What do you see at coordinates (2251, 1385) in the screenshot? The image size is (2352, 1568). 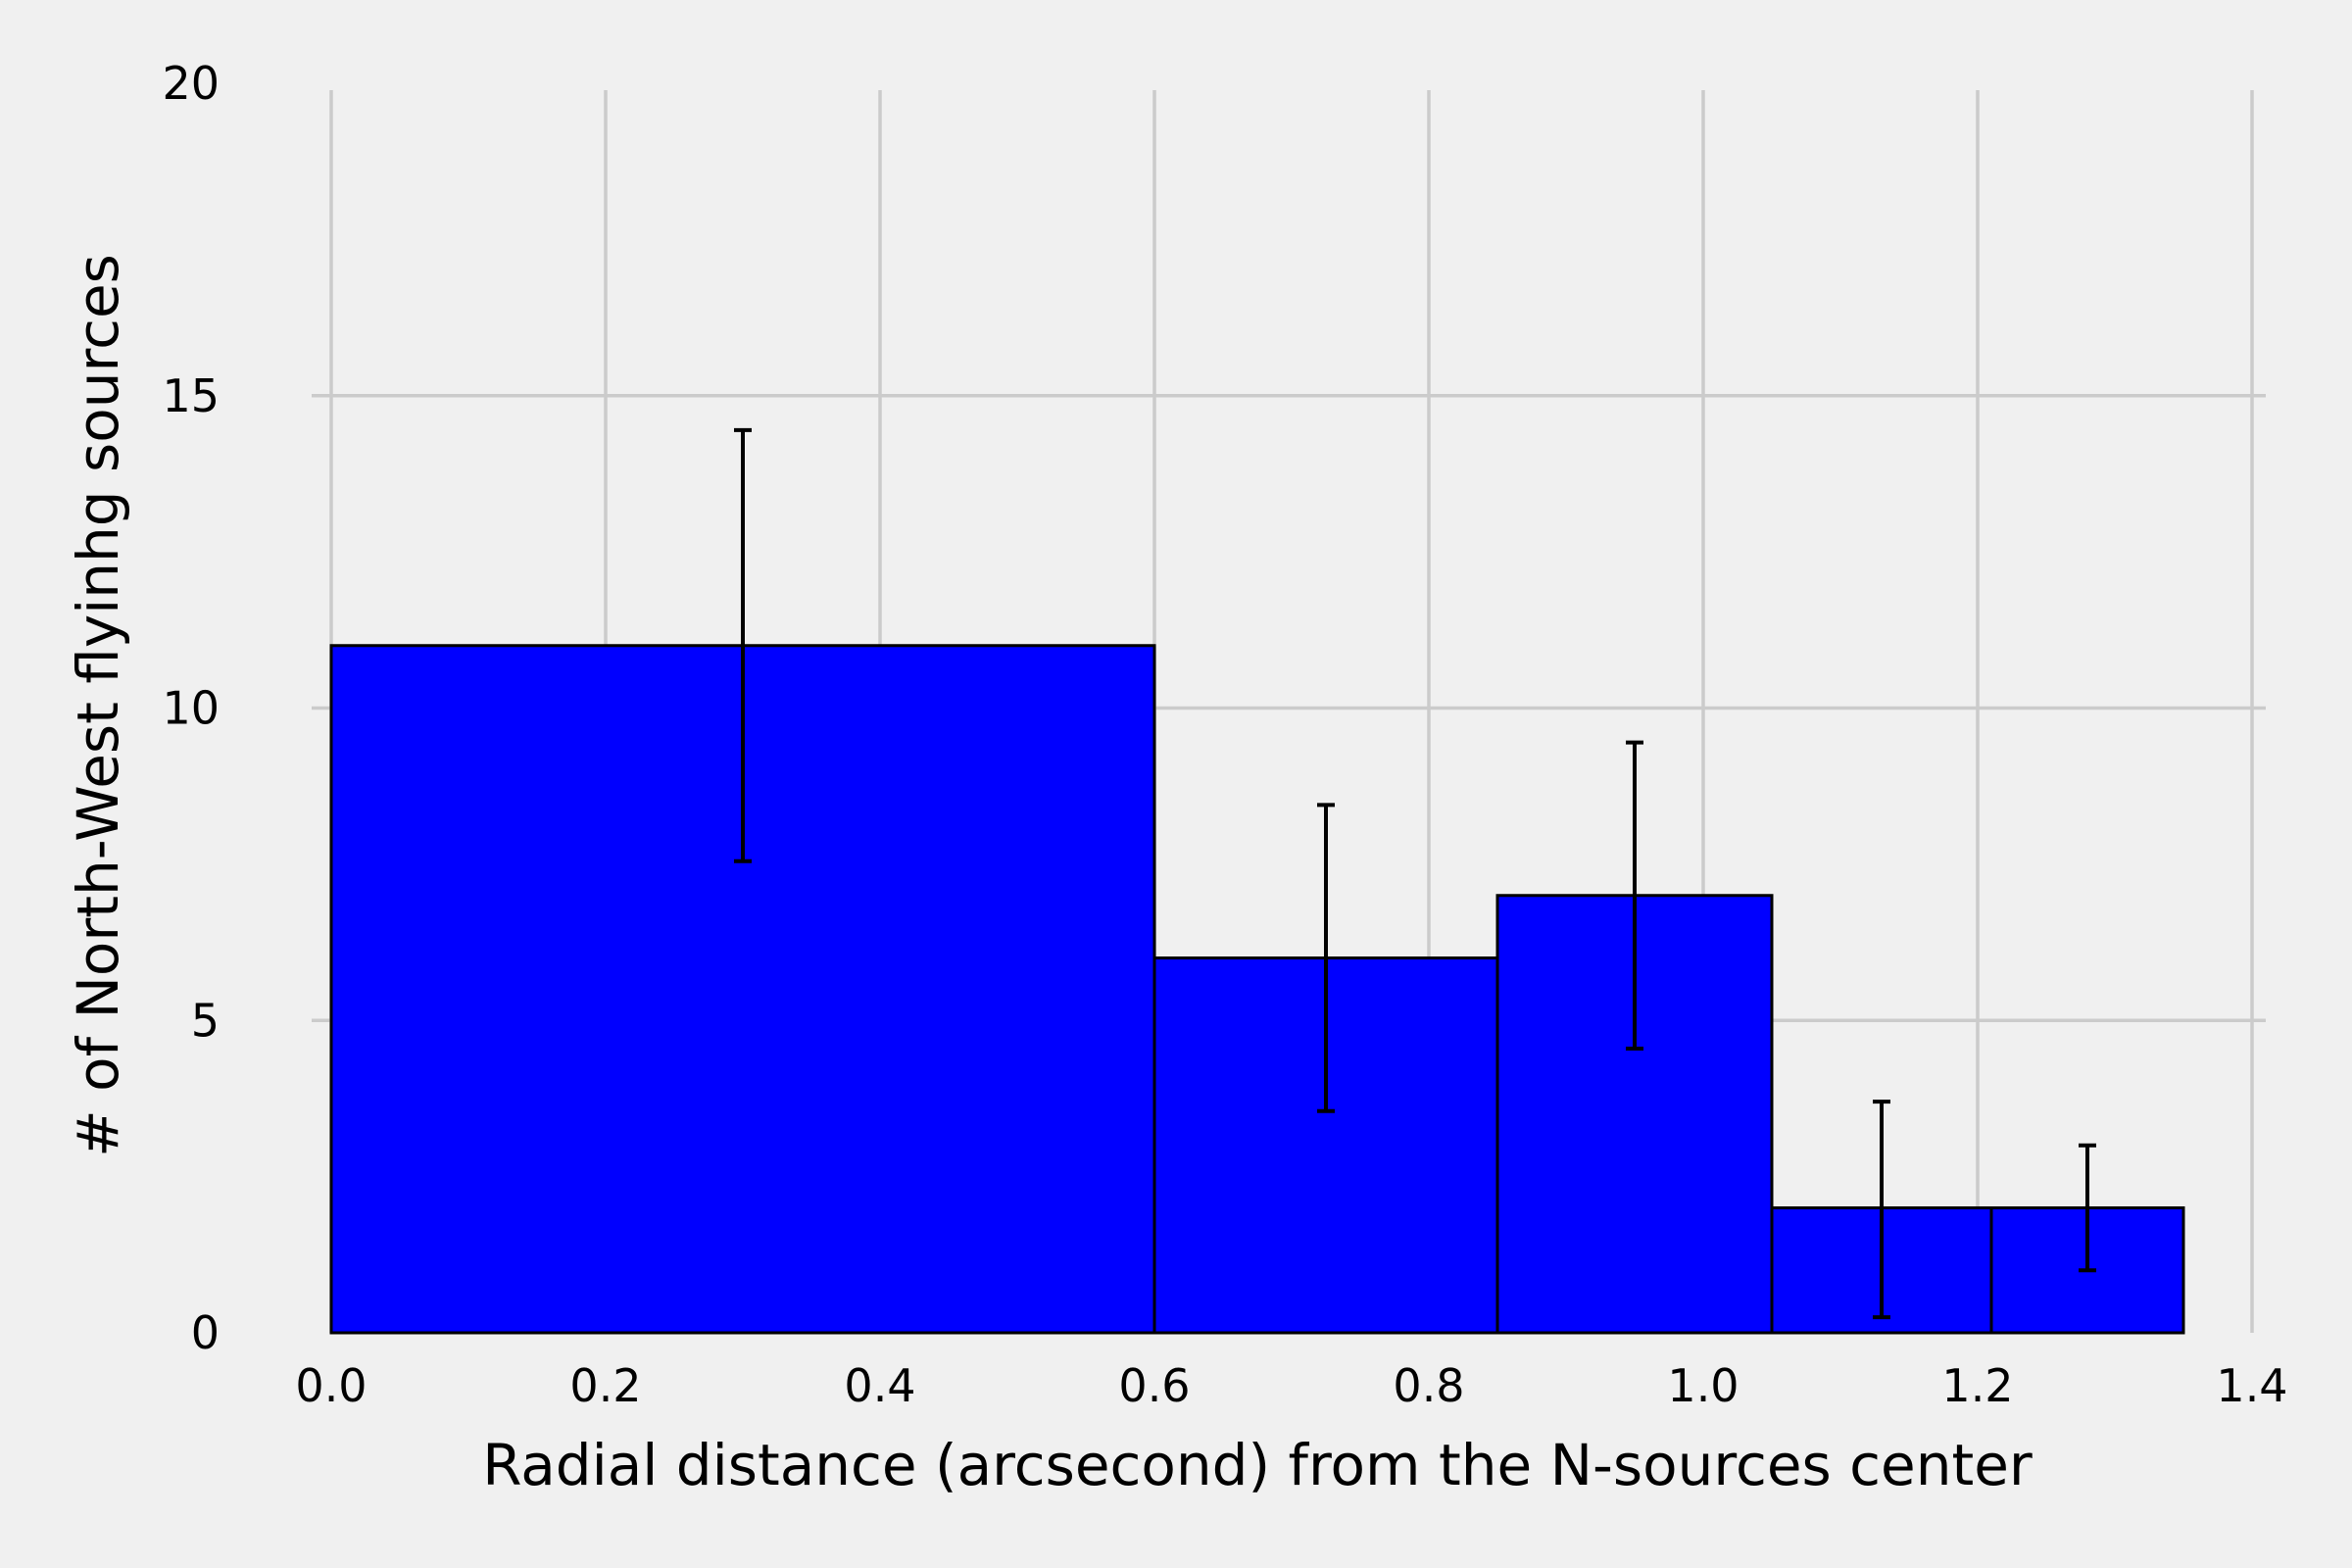 I see `x-tick-label: 1.4` at bounding box center [2251, 1385].